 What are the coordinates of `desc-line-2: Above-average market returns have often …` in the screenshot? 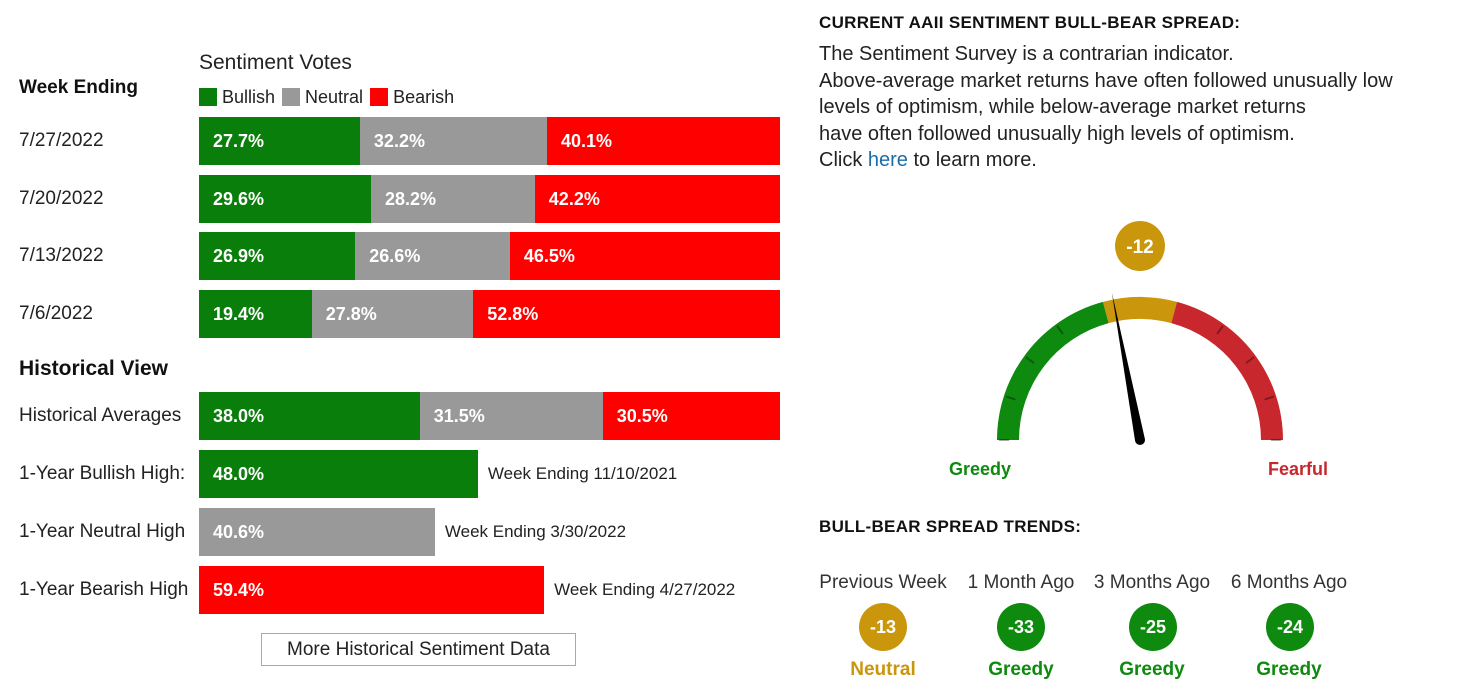 It's located at (1106, 94).